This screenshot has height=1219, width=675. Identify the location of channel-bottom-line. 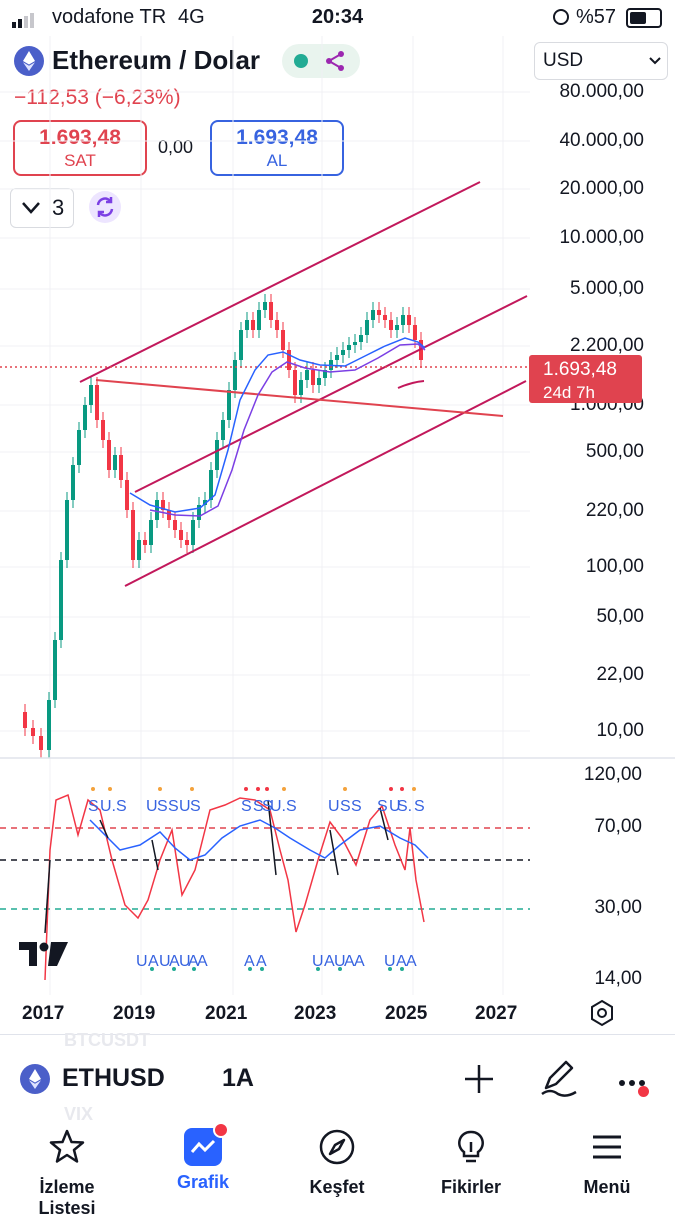
(325, 483).